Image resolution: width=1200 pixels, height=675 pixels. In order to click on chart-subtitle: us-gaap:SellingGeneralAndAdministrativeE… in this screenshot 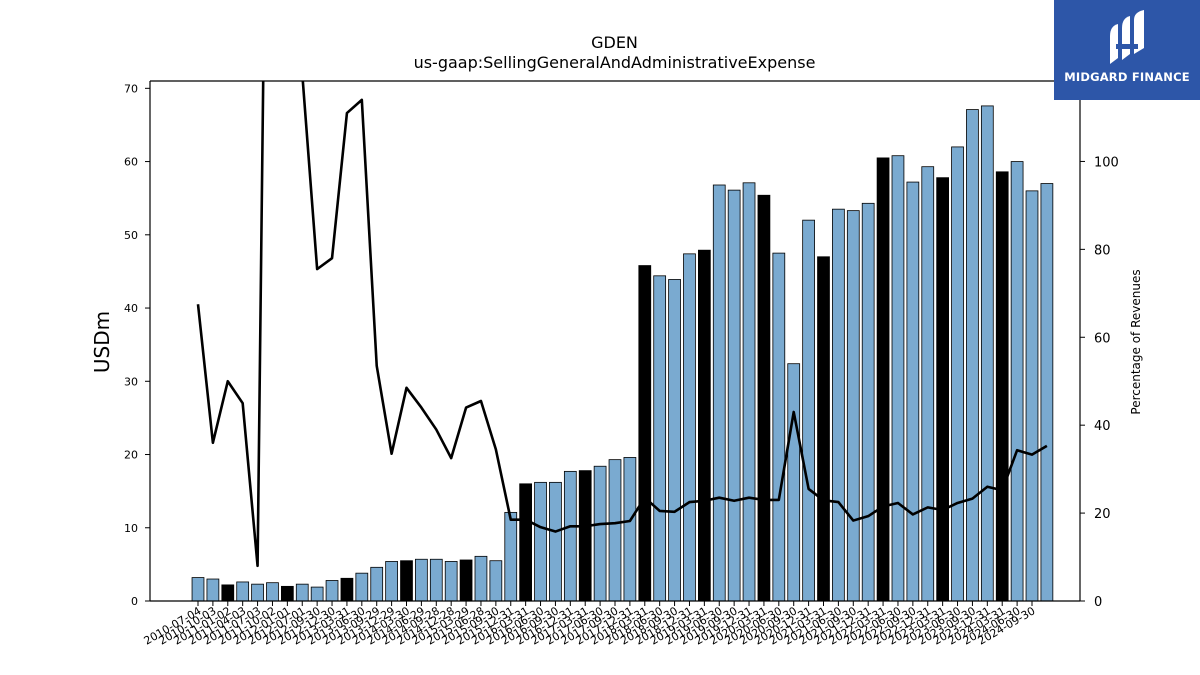, I will do `click(615, 62)`.